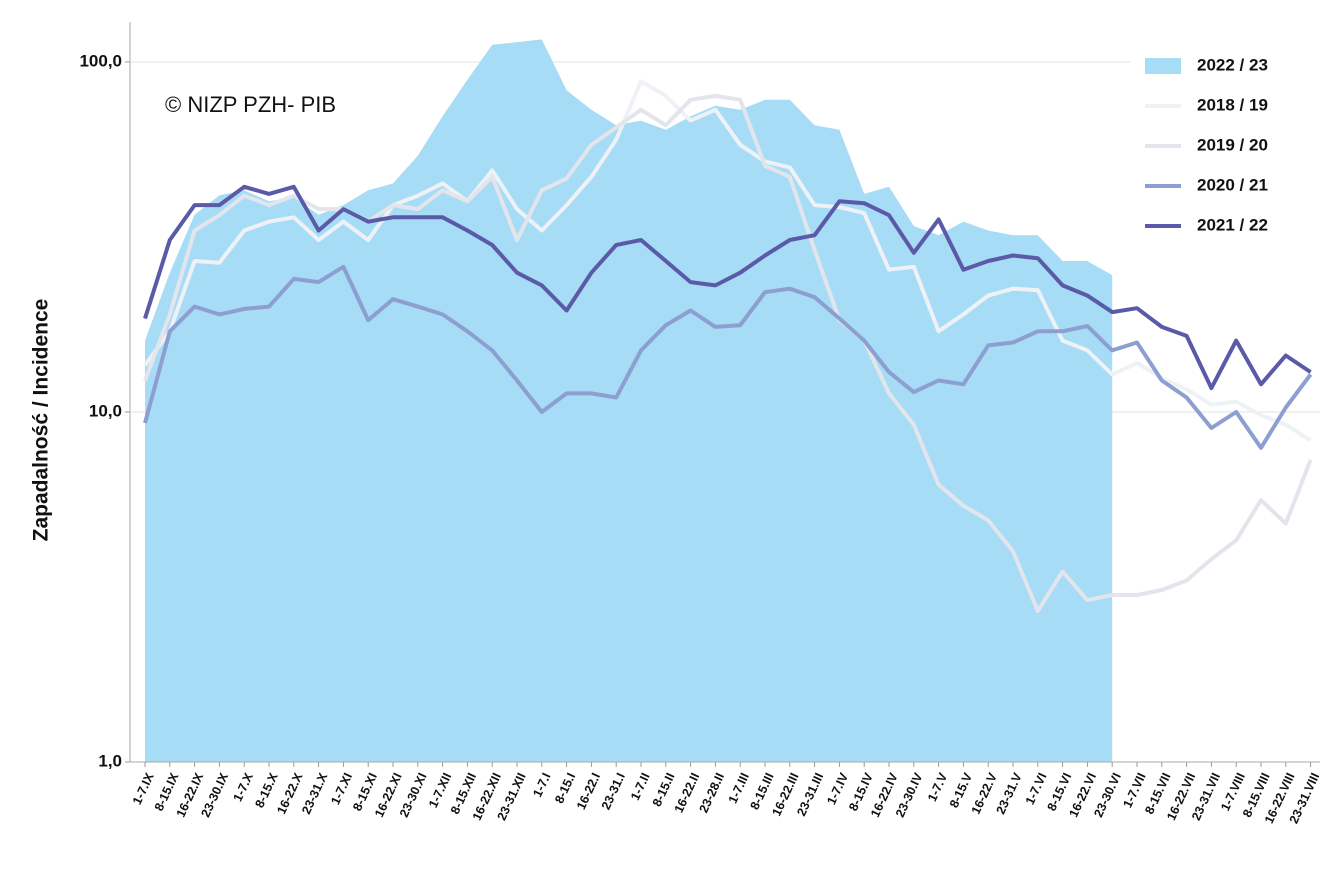 This screenshot has width=1338, height=880. Describe the element at coordinates (664, 790) in the screenshot. I see `x-tick-label: 8-15.II` at that location.